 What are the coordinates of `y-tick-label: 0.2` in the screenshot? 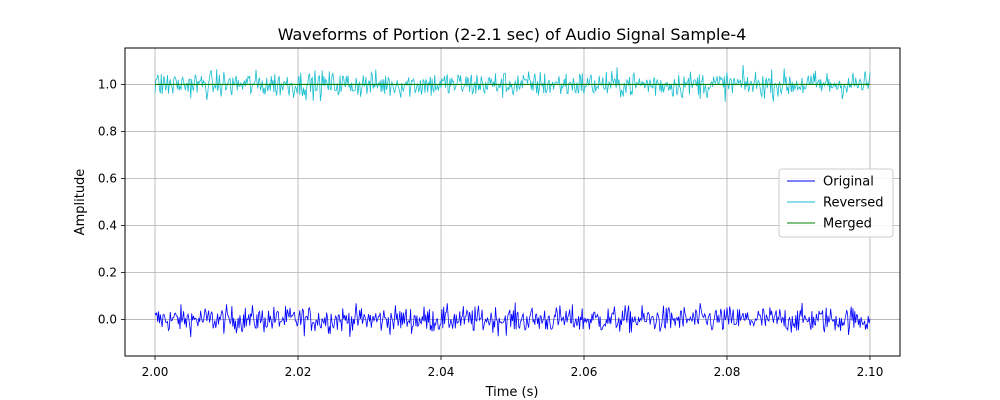 It's located at (107, 273).